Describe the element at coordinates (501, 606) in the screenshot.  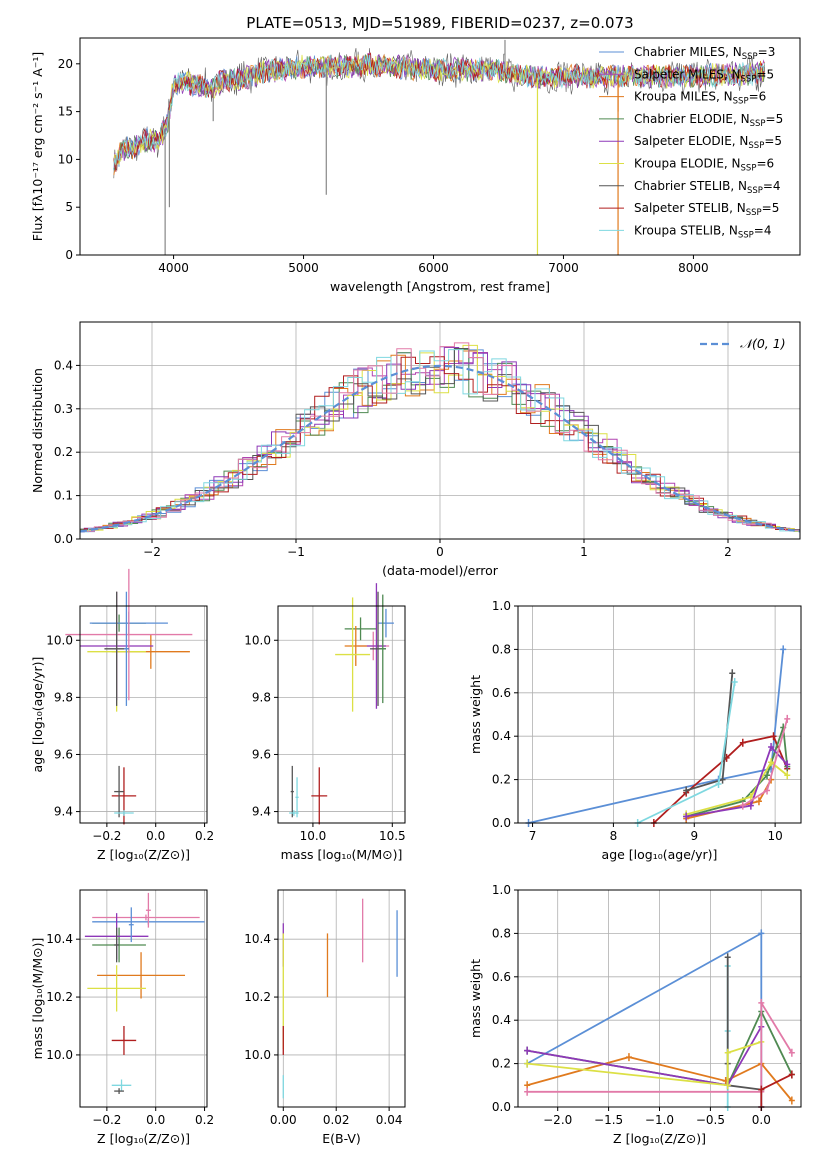
I see `y-tick-label: 1.0` at that location.